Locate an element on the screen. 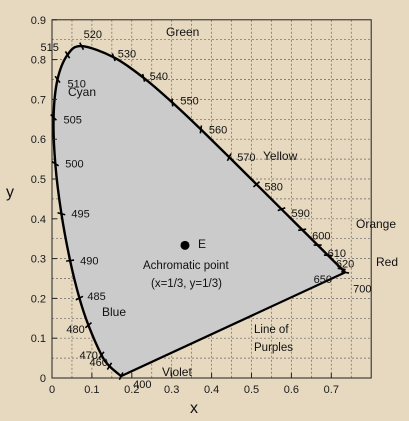 This screenshot has height=421, width=409. region-label-orange: Orange is located at coordinates (376, 224).